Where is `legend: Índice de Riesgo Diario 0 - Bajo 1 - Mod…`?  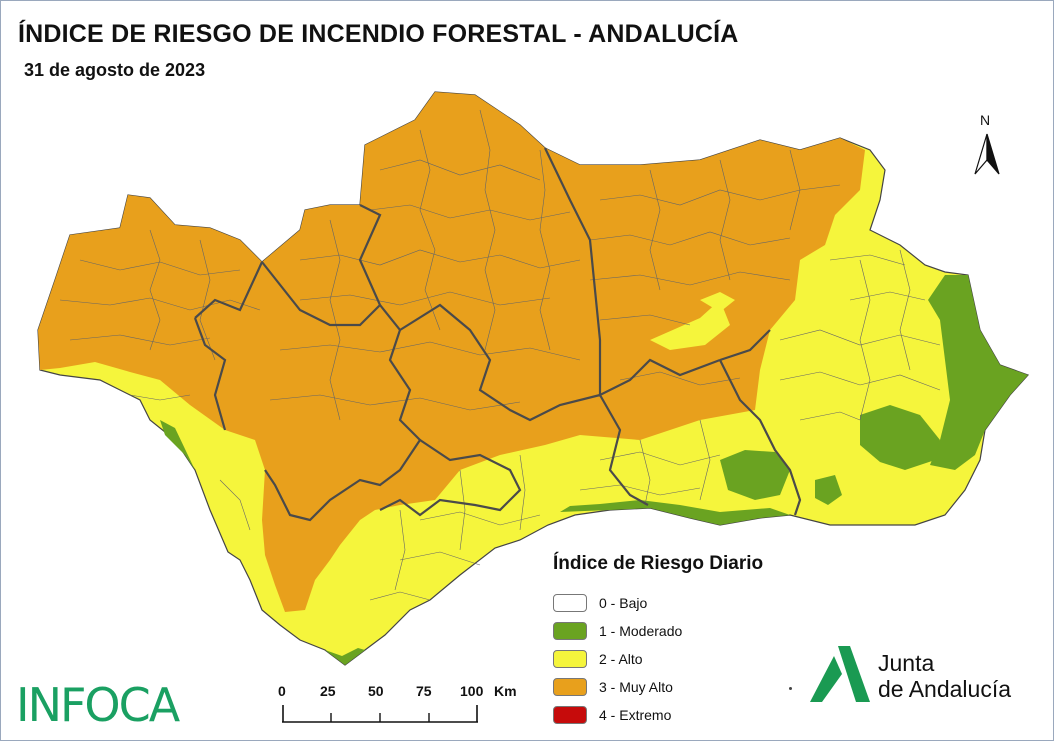 legend: Índice de Riesgo Diario 0 - Bajo 1 - Mod… is located at coordinates (658, 641).